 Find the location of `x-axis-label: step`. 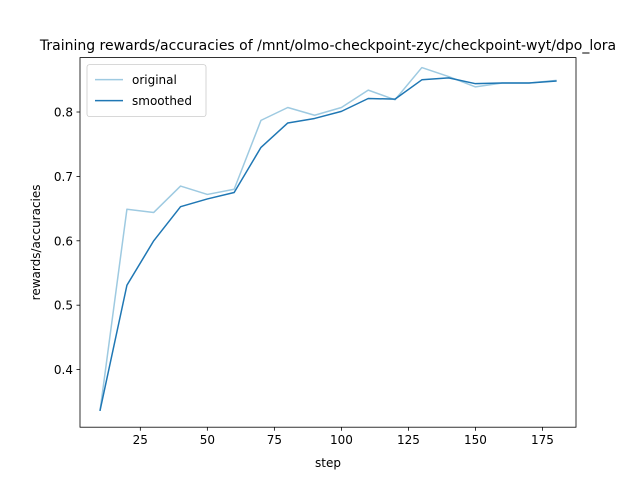

x-axis-label: step is located at coordinates (328, 463).